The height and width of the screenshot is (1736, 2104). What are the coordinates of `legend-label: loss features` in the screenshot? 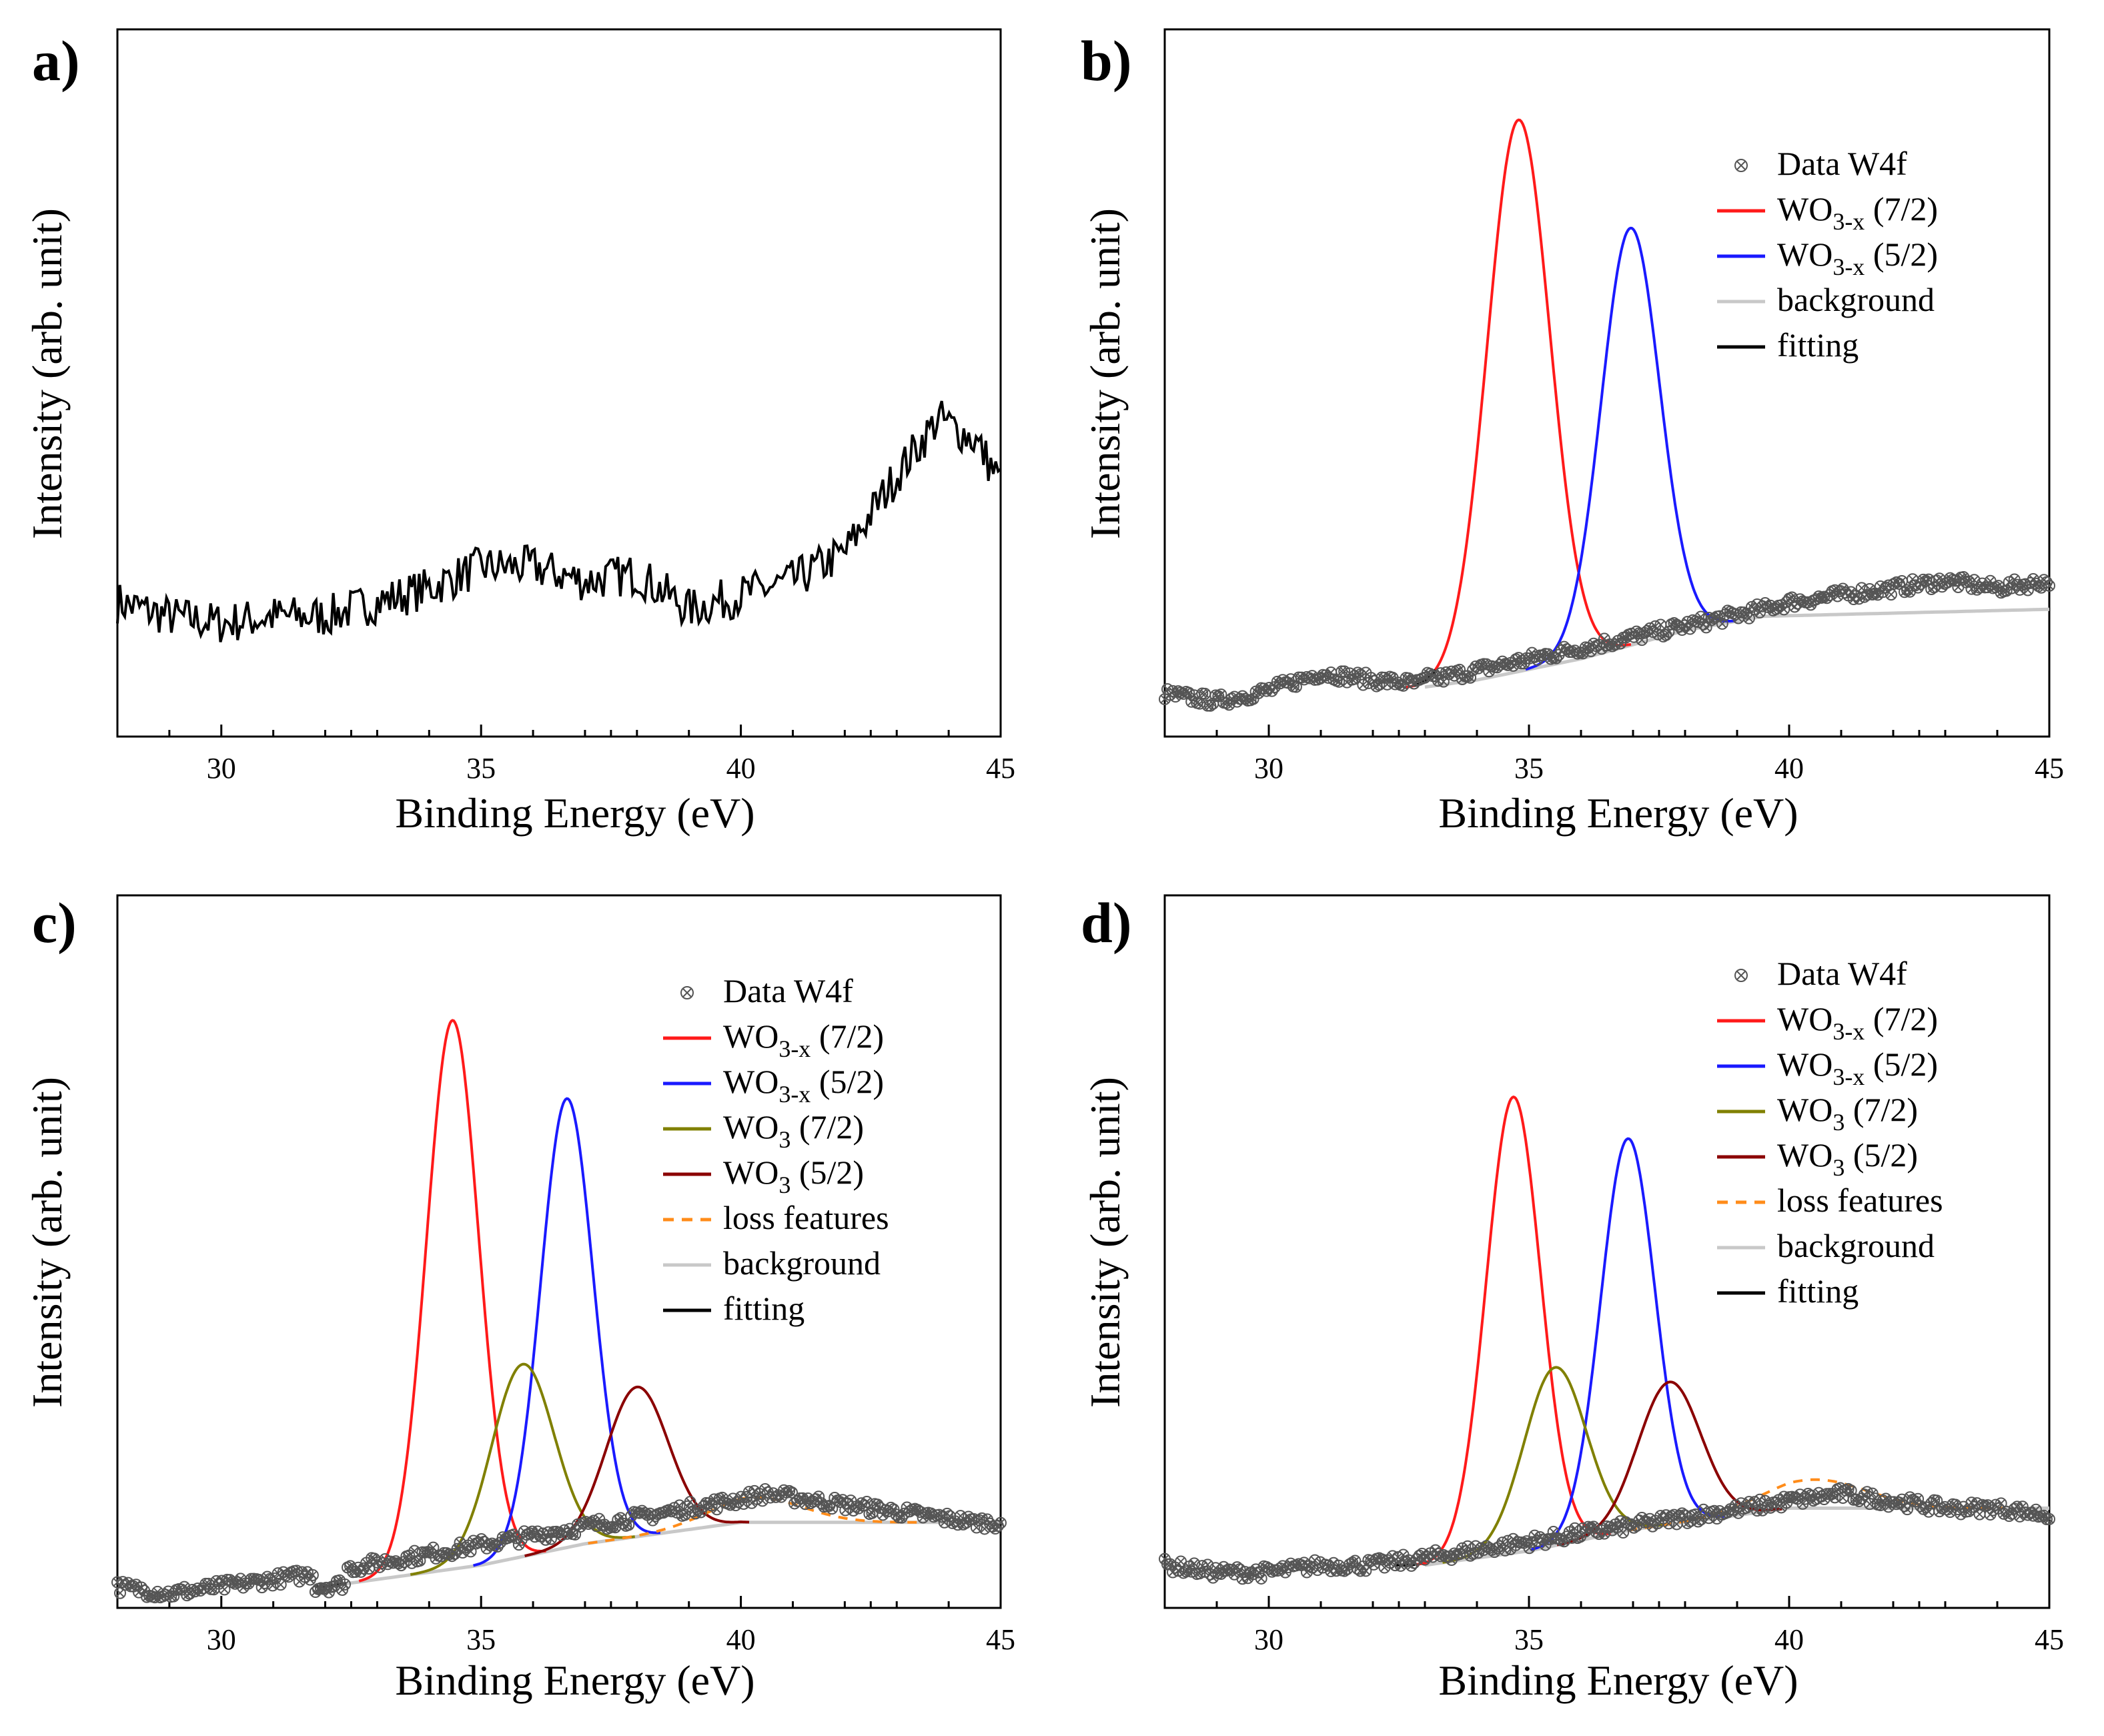 It's located at (806, 1217).